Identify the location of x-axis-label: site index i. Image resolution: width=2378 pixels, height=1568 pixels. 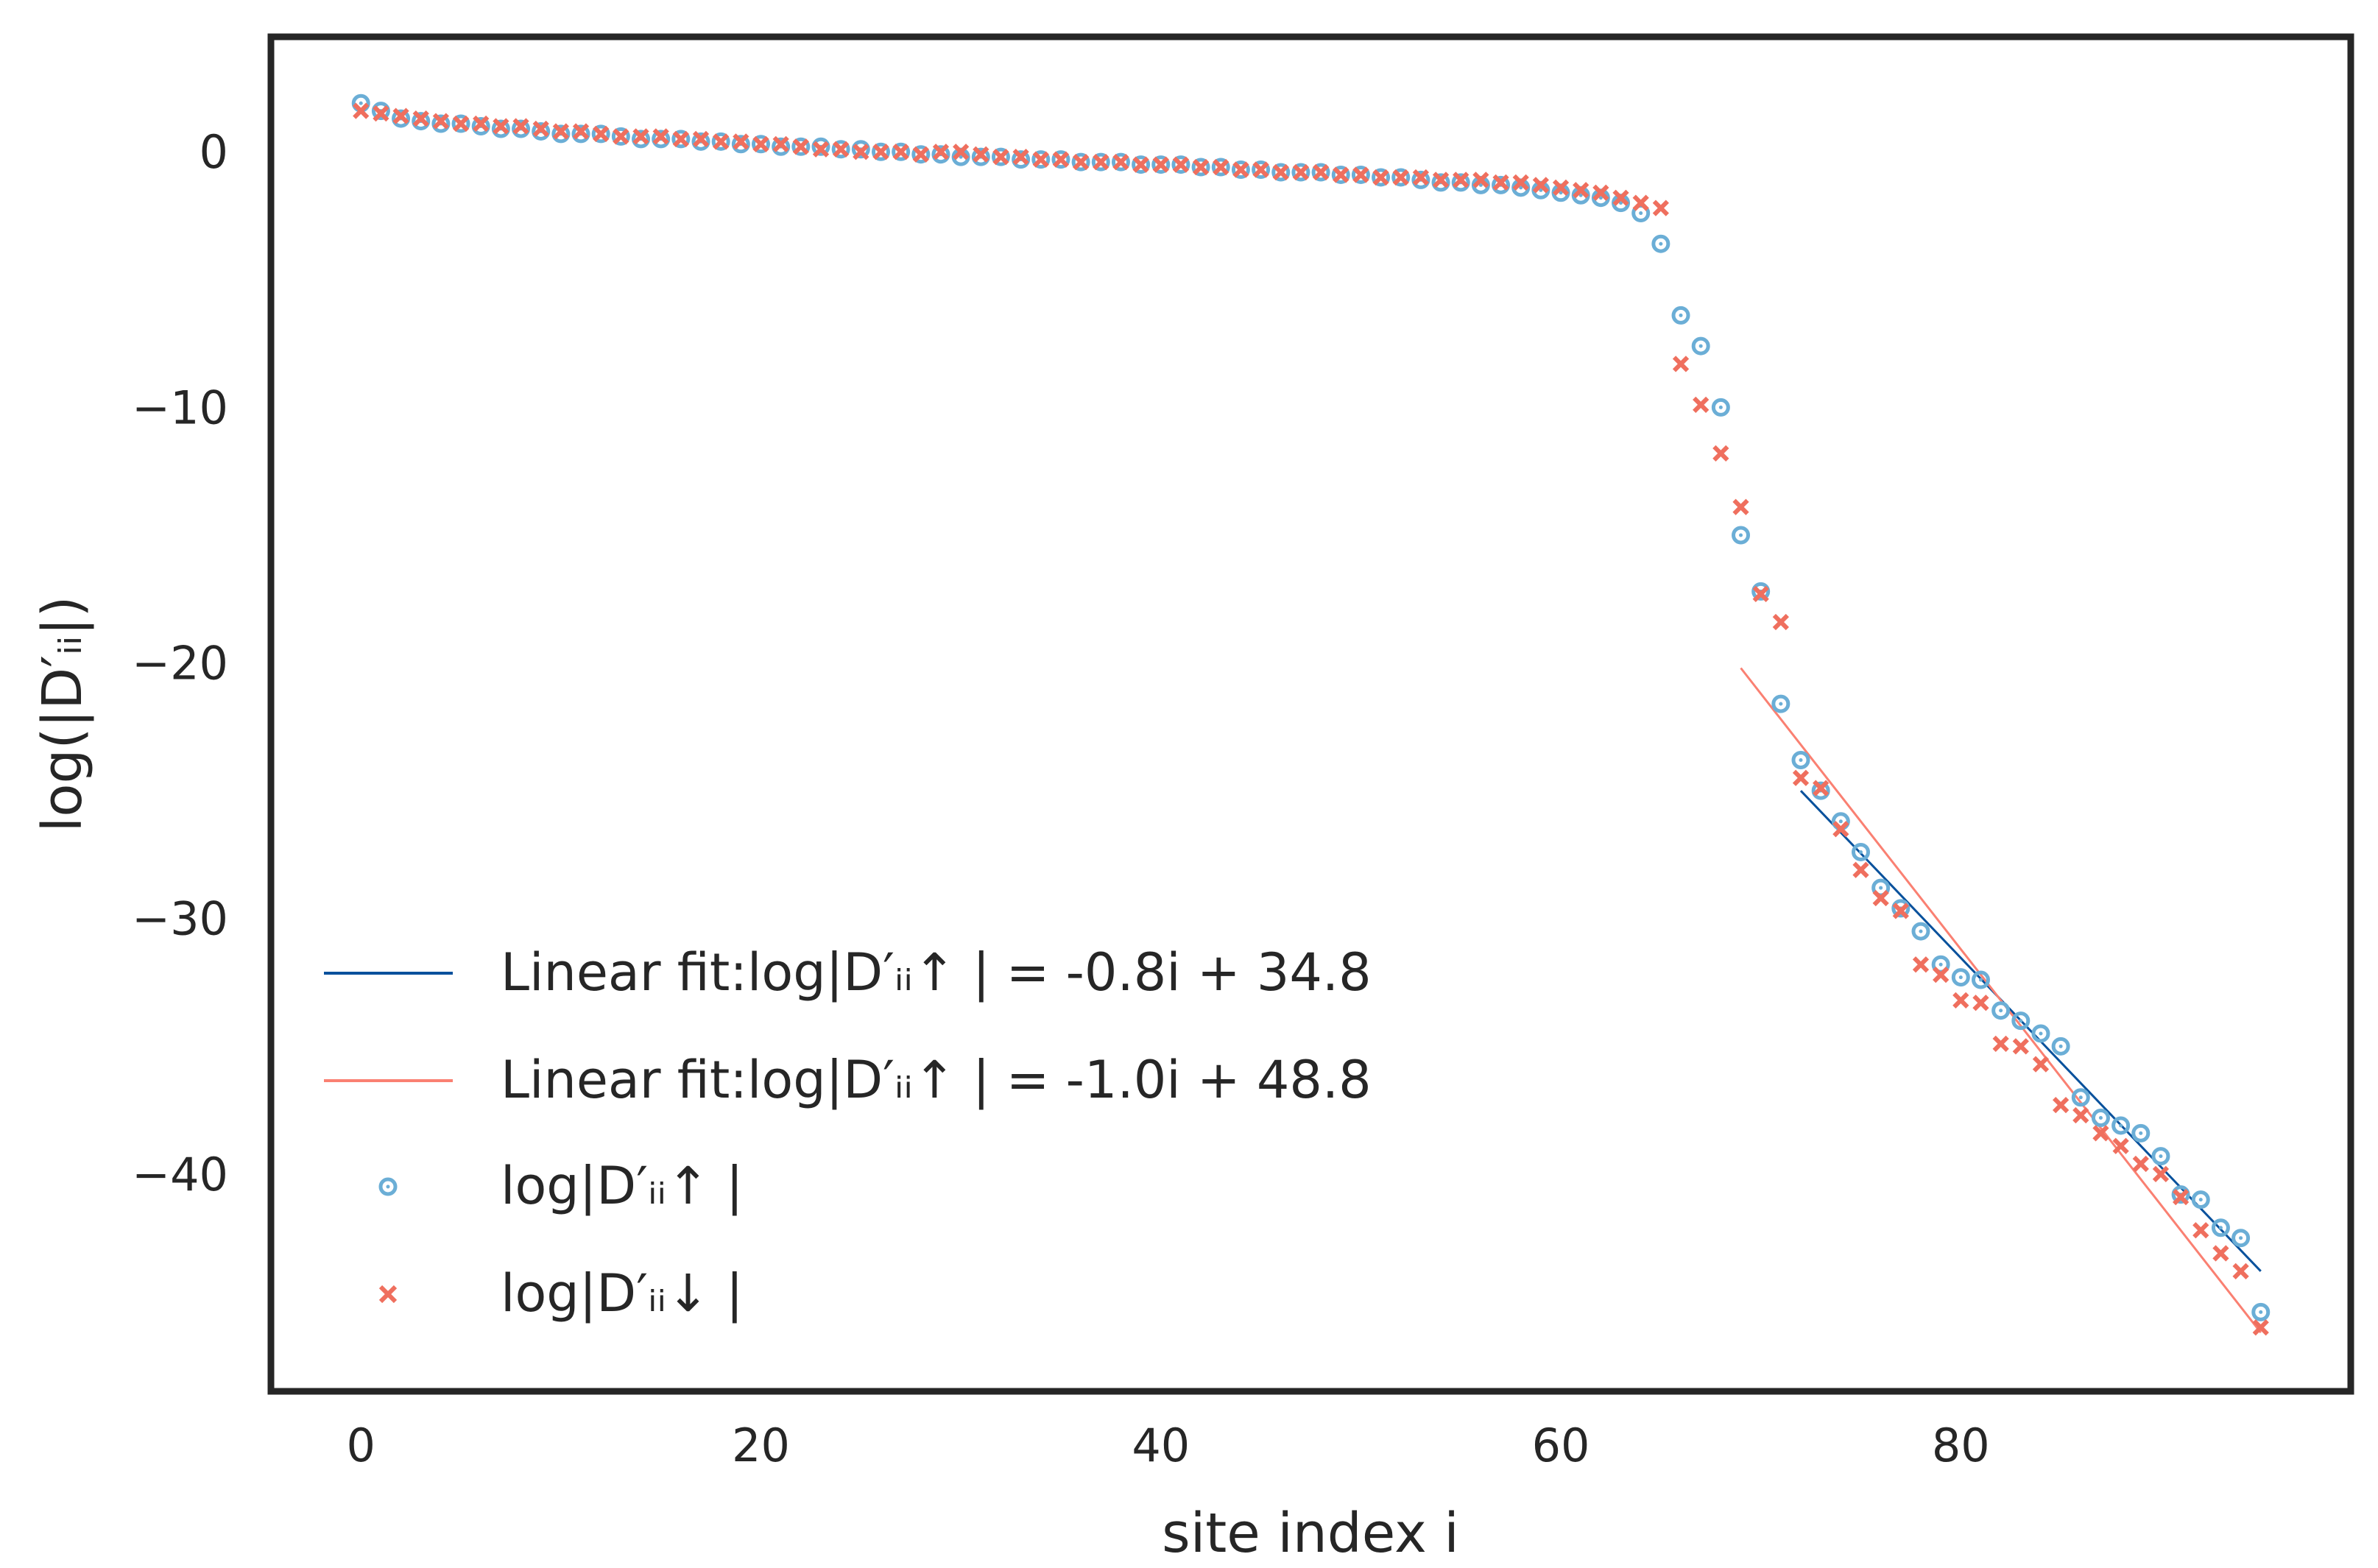
(1310, 1533).